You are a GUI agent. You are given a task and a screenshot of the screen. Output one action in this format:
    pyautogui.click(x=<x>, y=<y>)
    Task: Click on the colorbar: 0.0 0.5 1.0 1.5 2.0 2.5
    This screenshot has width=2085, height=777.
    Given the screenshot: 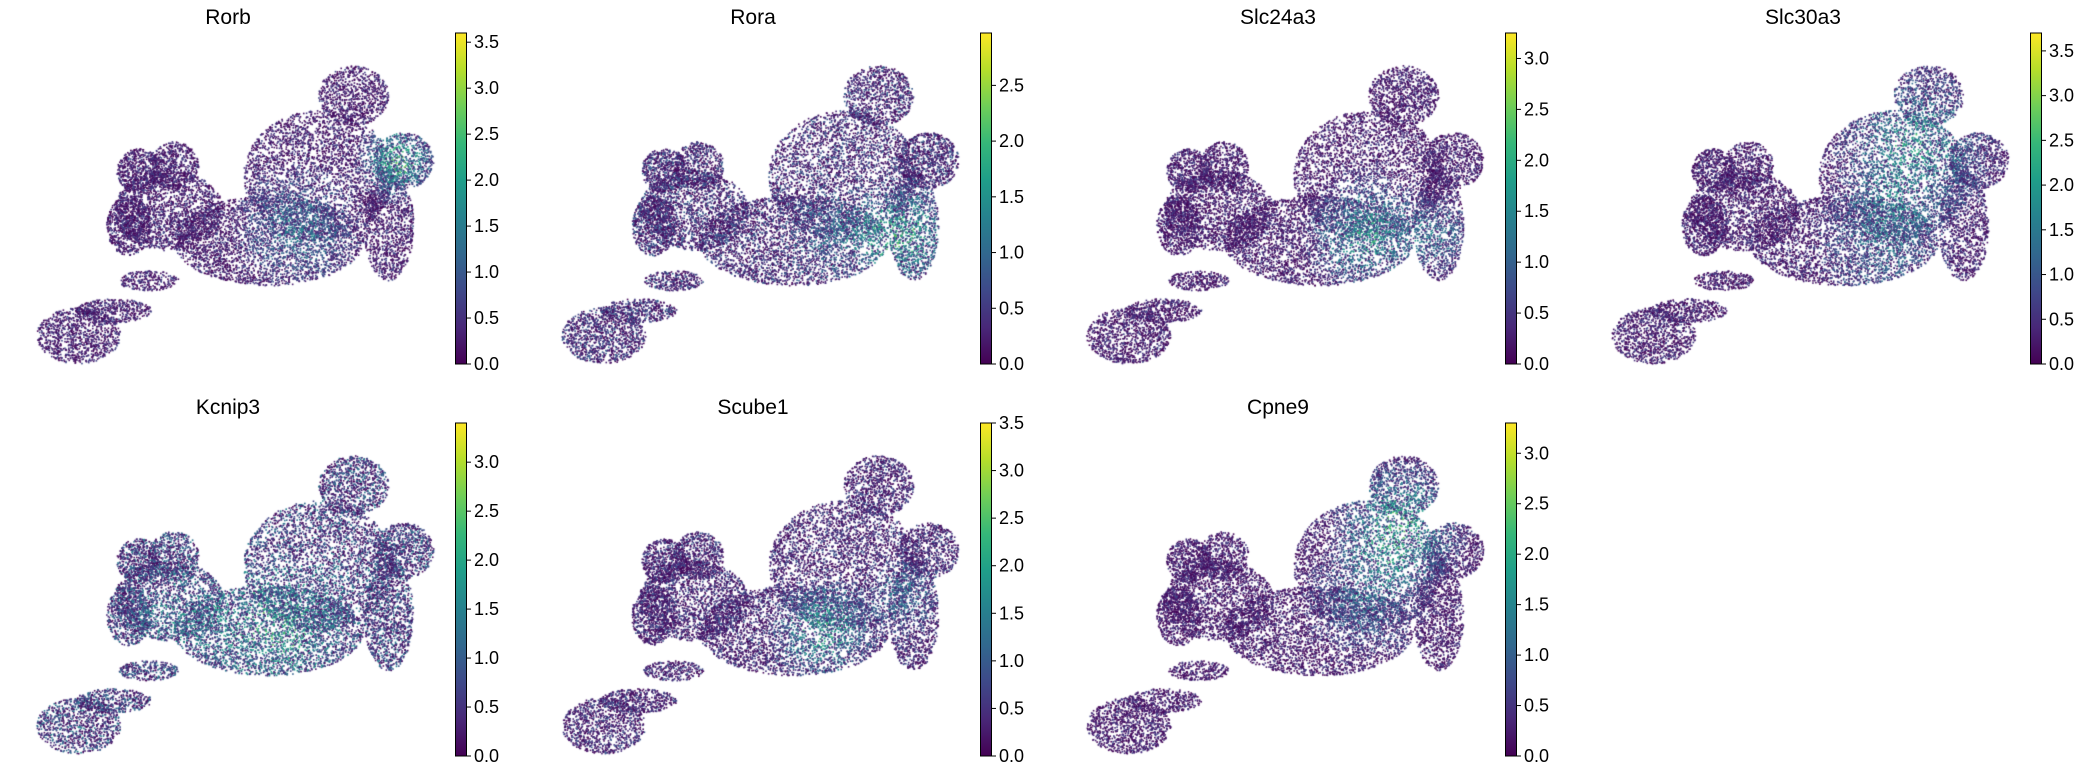 What is the action you would take?
    pyautogui.click(x=1002, y=203)
    